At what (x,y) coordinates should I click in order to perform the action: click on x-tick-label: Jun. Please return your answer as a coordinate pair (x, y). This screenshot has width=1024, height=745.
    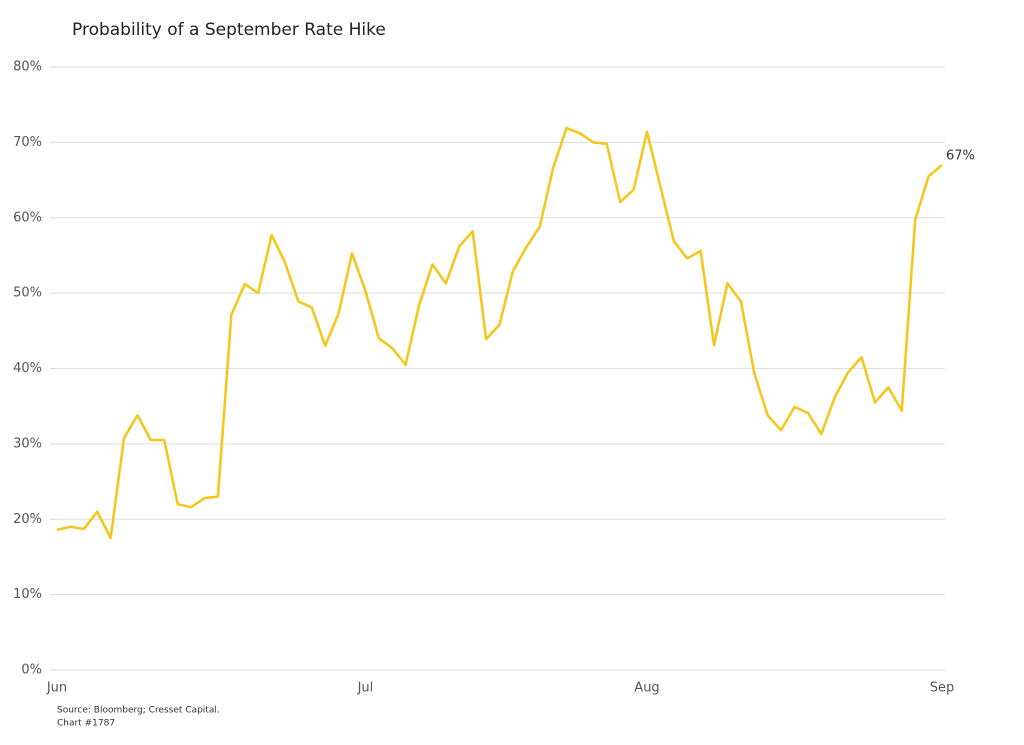
    Looking at the image, I should click on (56, 688).